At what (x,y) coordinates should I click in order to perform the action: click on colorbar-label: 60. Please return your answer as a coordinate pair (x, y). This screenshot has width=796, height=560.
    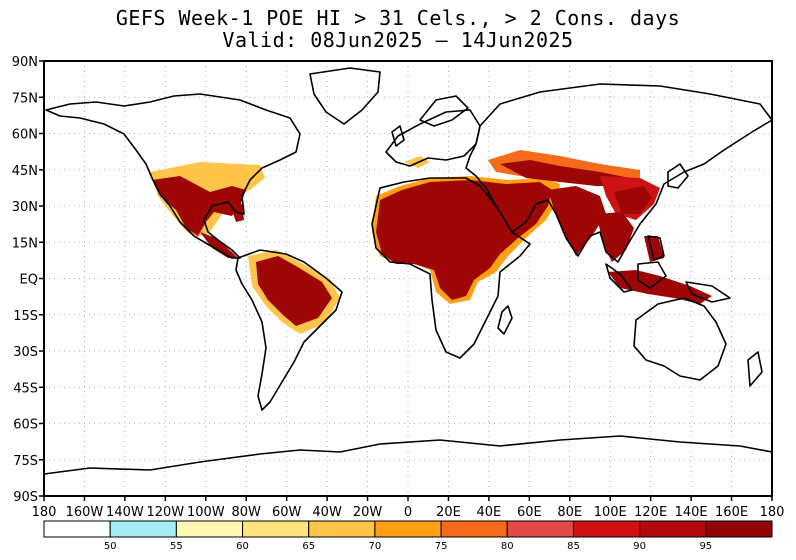
    Looking at the image, I should click on (242, 546).